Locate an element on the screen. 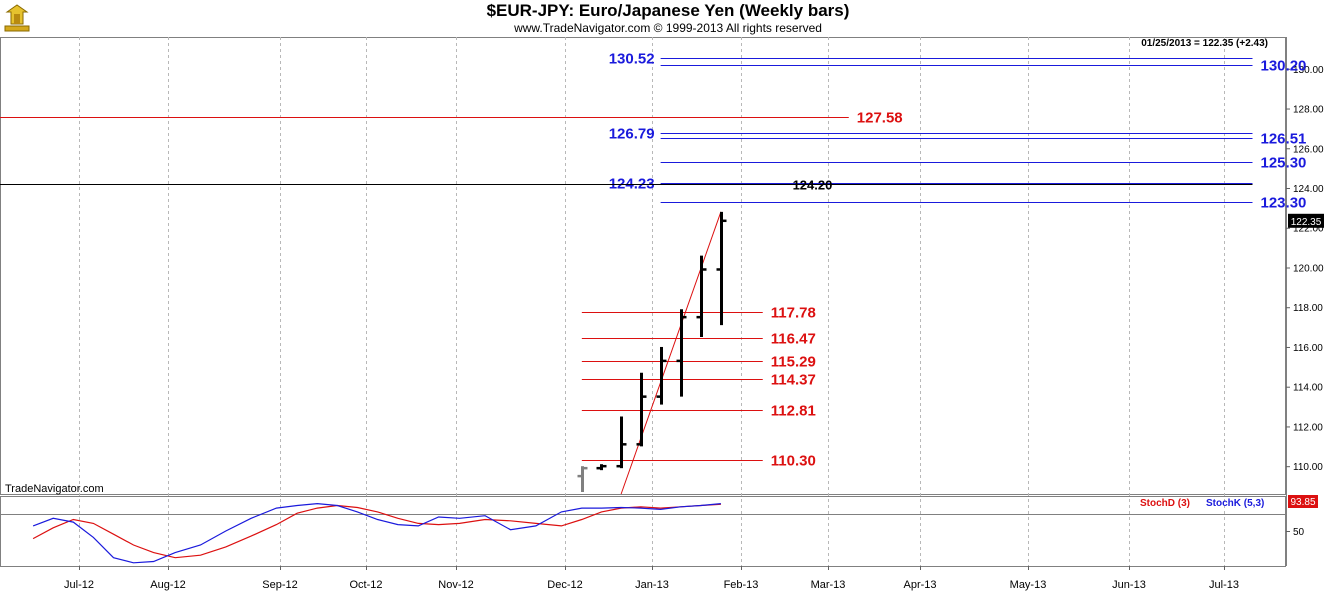 The height and width of the screenshot is (594, 1336). stoch-line-k is located at coordinates (376, 533).